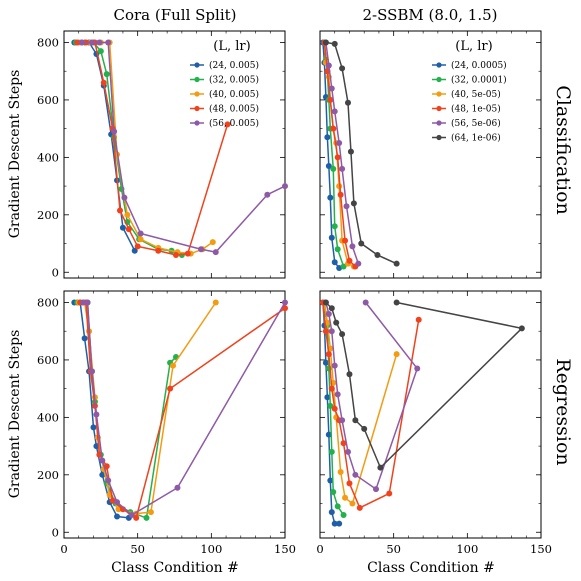  Describe the element at coordinates (473, 46) in the screenshot. I see `legend-title: (L, lr)` at that location.